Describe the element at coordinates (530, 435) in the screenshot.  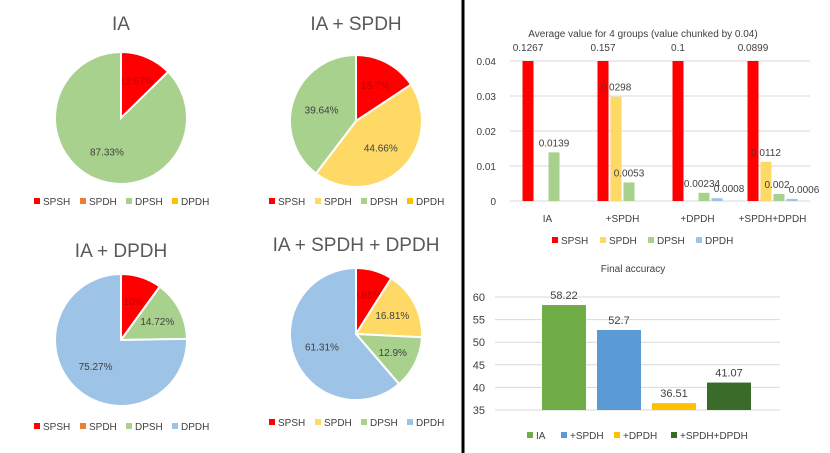
I see `legend-swatch-ia` at that location.